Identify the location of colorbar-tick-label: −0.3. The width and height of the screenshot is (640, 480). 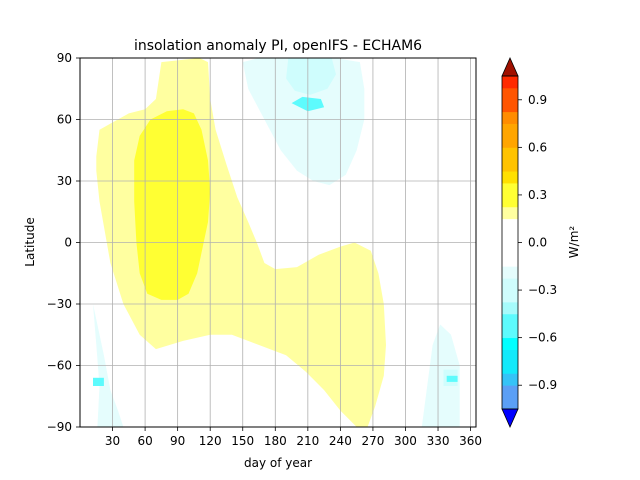
(542, 290).